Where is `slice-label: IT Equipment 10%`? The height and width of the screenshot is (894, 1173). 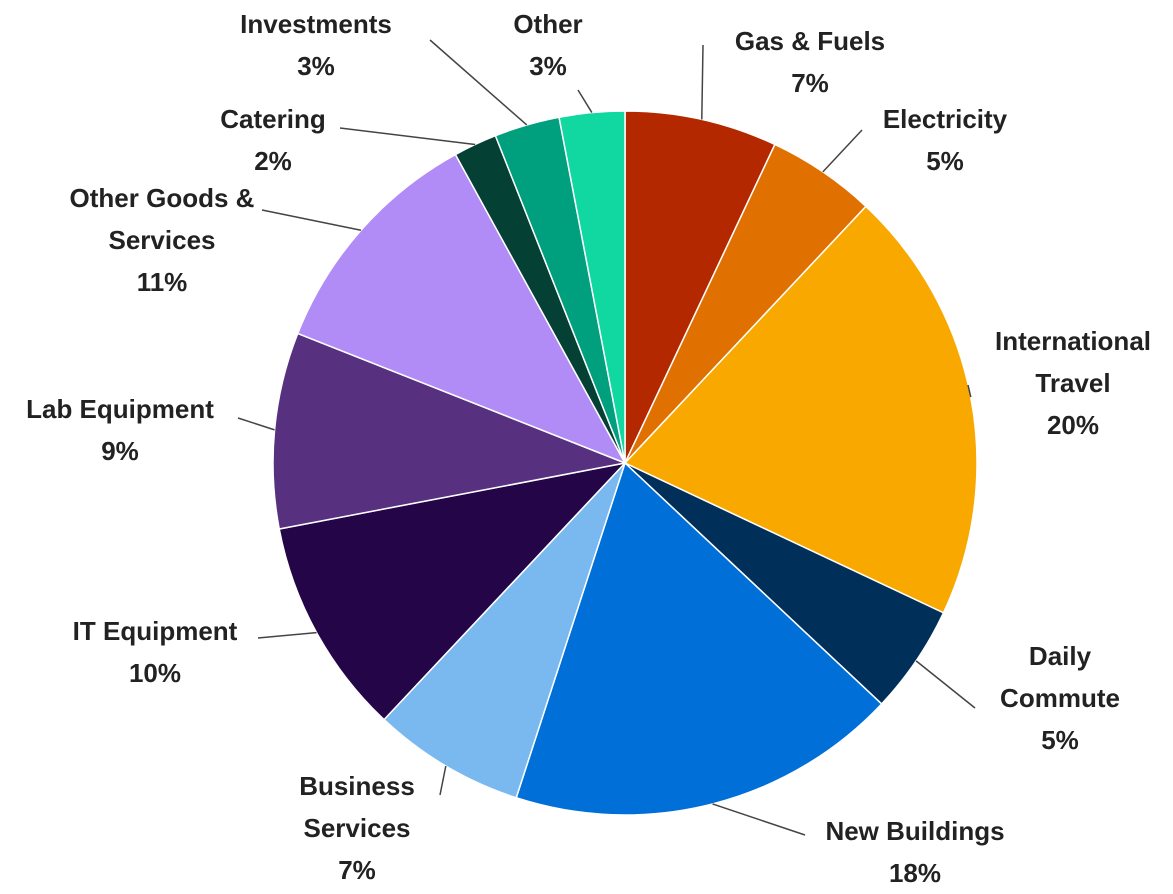 slice-label: IT Equipment 10% is located at coordinates (155, 652).